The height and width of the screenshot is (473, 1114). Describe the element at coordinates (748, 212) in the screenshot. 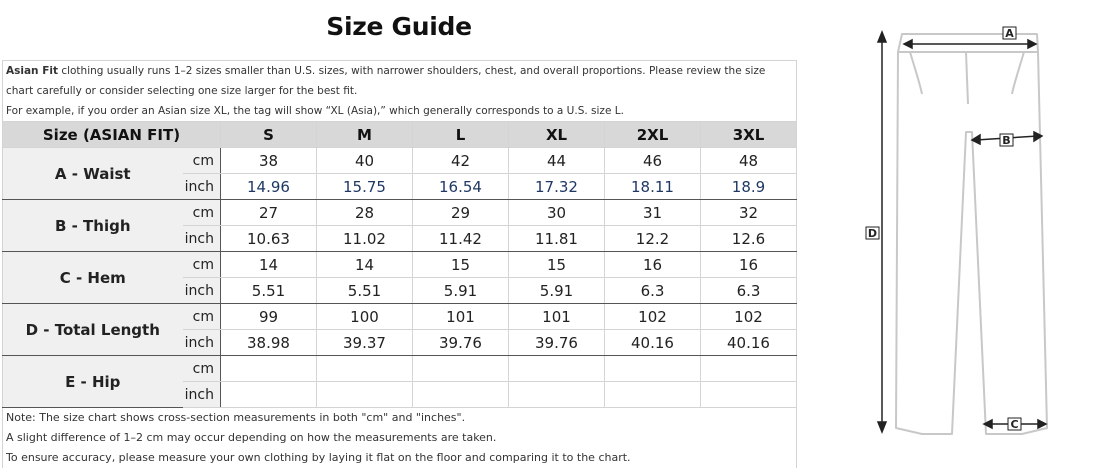

I see `table-cell: 32` at that location.